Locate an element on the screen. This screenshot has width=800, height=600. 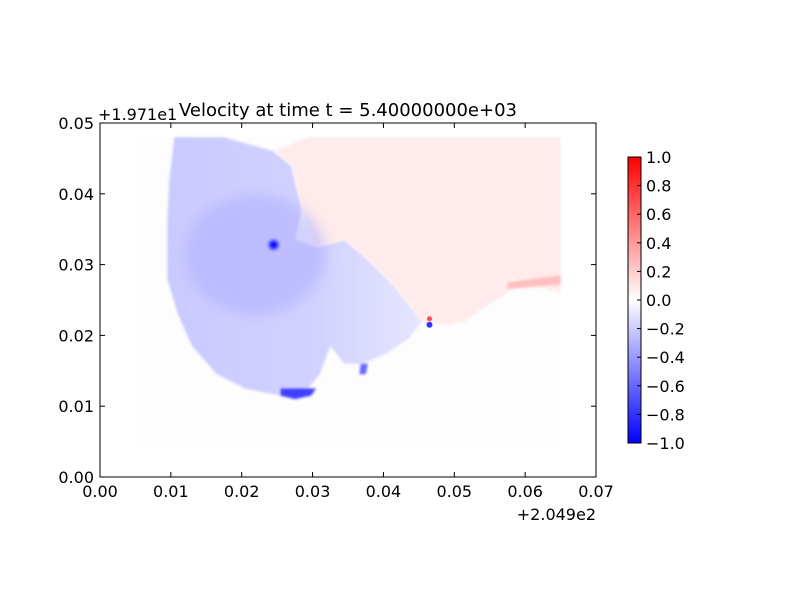
colorbar-tick-label: −1.0 is located at coordinates (665, 443).